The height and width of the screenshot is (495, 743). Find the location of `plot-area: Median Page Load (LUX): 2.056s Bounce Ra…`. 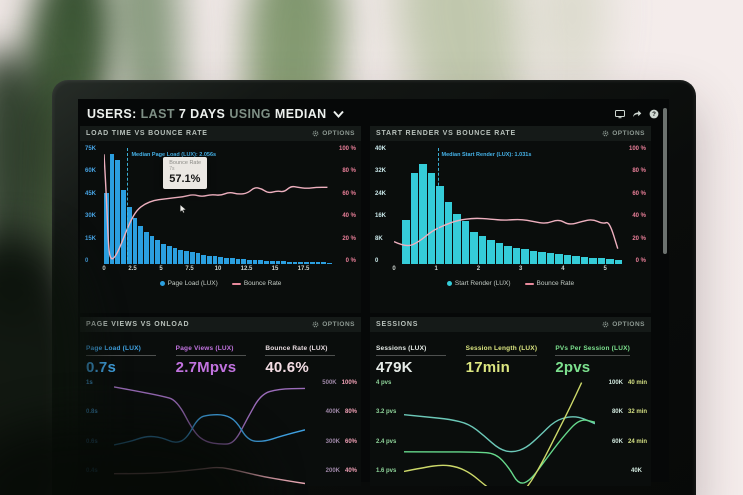

plot-area: Median Page Load (LUX): 2.056s Bounce Ra… is located at coordinates (218, 205).